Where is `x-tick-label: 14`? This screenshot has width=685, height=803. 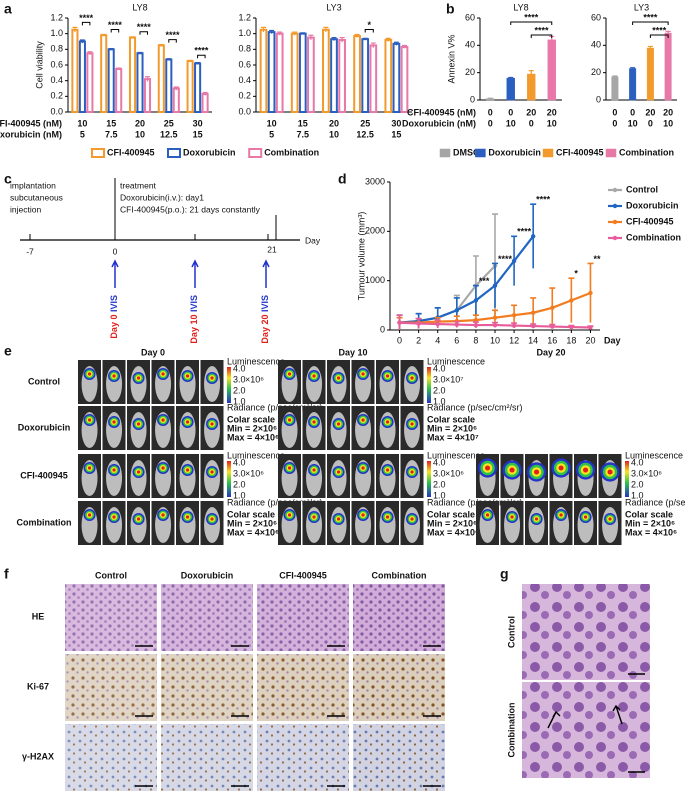 x-tick-label: 14 is located at coordinates (533, 340).